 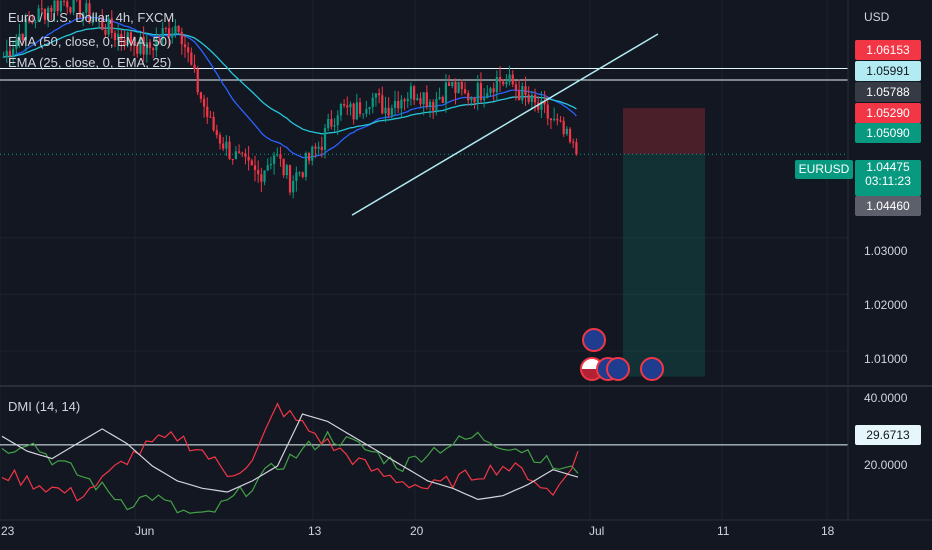 What do you see at coordinates (888, 50) in the screenshot?
I see `price-tag: 1.06153` at bounding box center [888, 50].